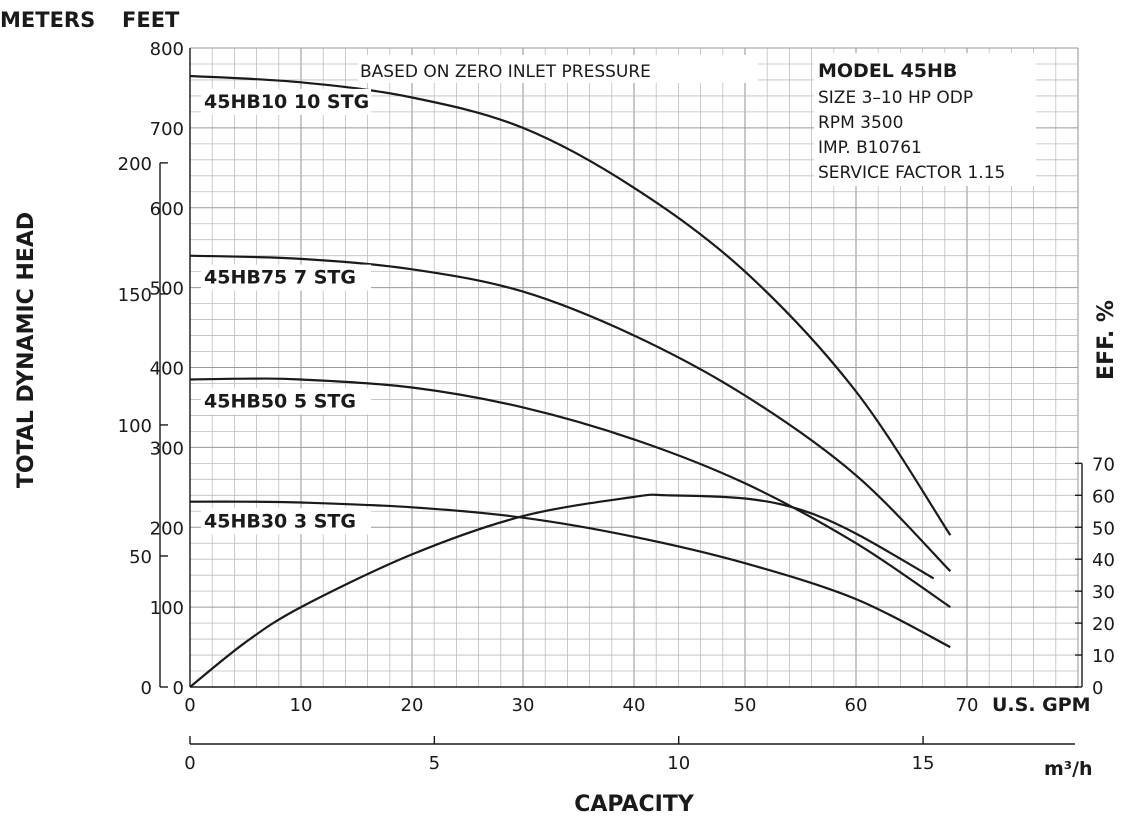 Image resolution: width=1124 pixels, height=821 pixels. Describe the element at coordinates (1068, 769) in the screenshot. I see `m3h-unit-label: m³/h` at that location.